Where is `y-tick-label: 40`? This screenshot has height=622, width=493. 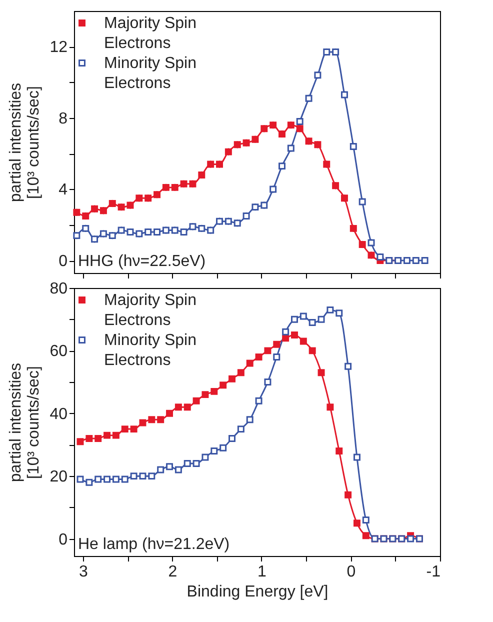
y-tick-label: 40 is located at coordinates (59, 414).